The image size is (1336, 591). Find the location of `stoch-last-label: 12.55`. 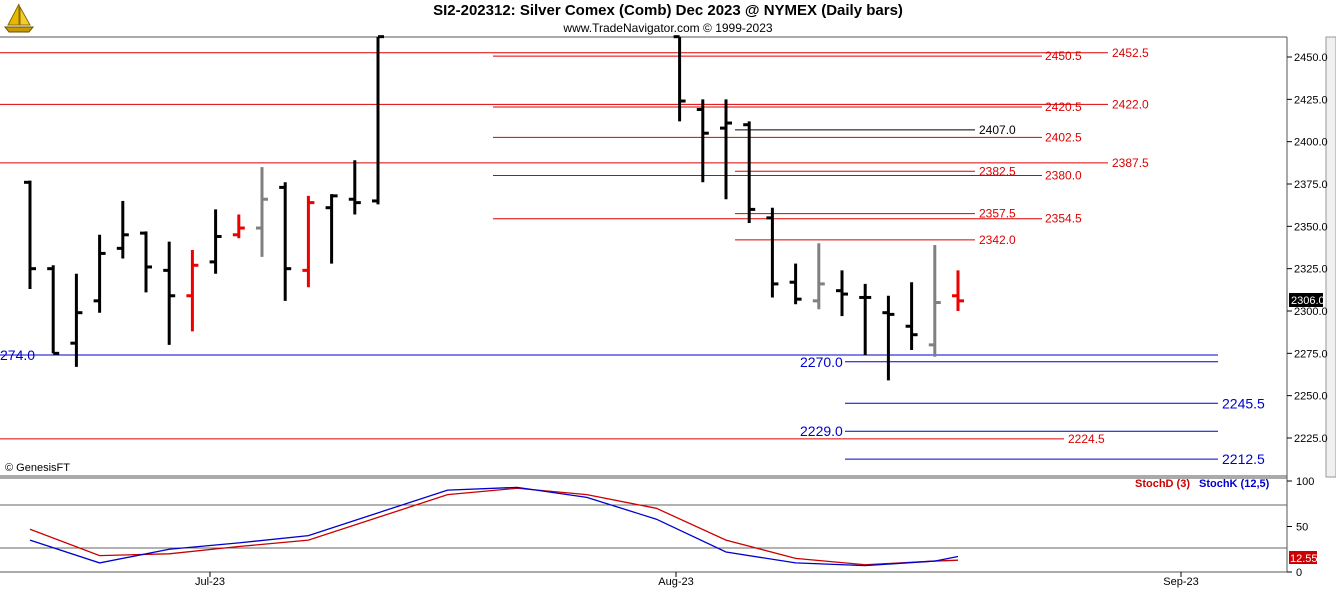

stoch-last-label: 12.55 is located at coordinates (1304, 559).